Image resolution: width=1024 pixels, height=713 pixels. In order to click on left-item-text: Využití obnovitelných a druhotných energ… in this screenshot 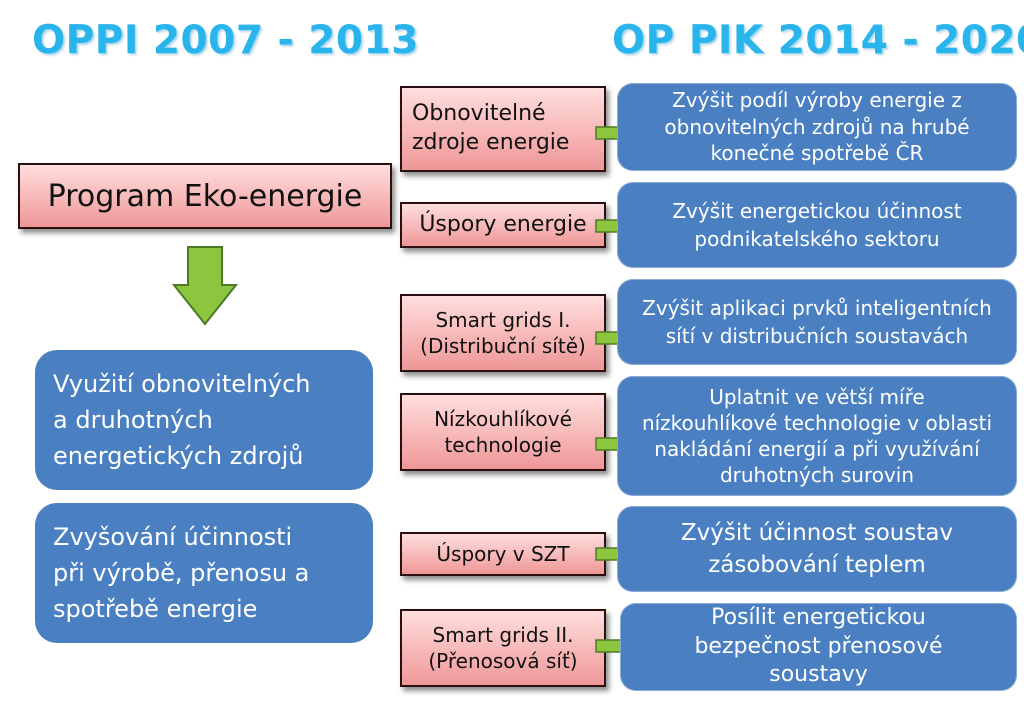, I will do `click(182, 420)`.